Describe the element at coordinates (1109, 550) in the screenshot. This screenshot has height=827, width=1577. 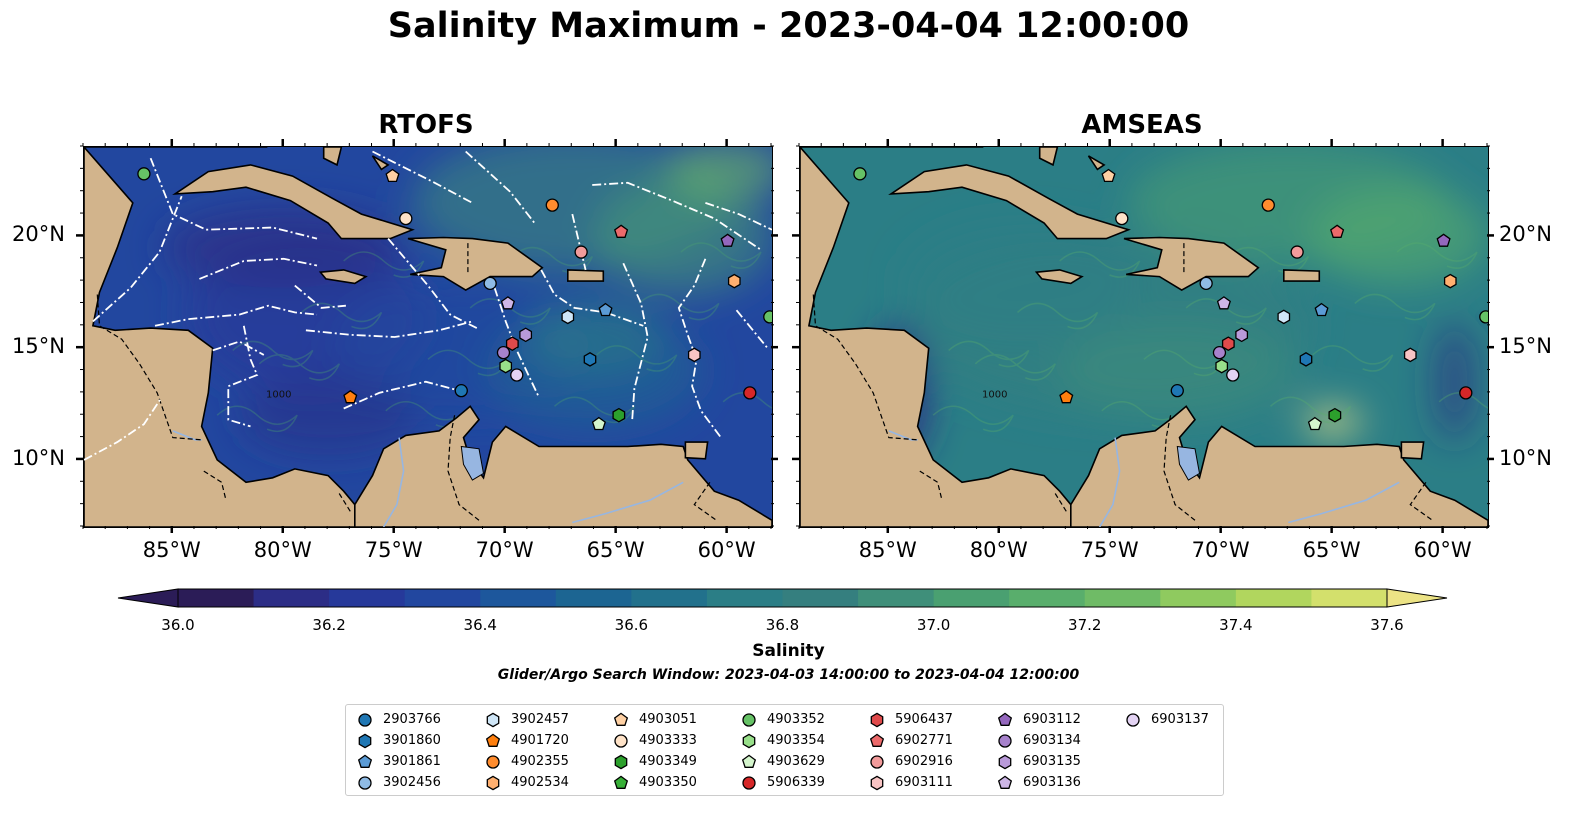
I see `lon-tick-label: 75°W` at that location.